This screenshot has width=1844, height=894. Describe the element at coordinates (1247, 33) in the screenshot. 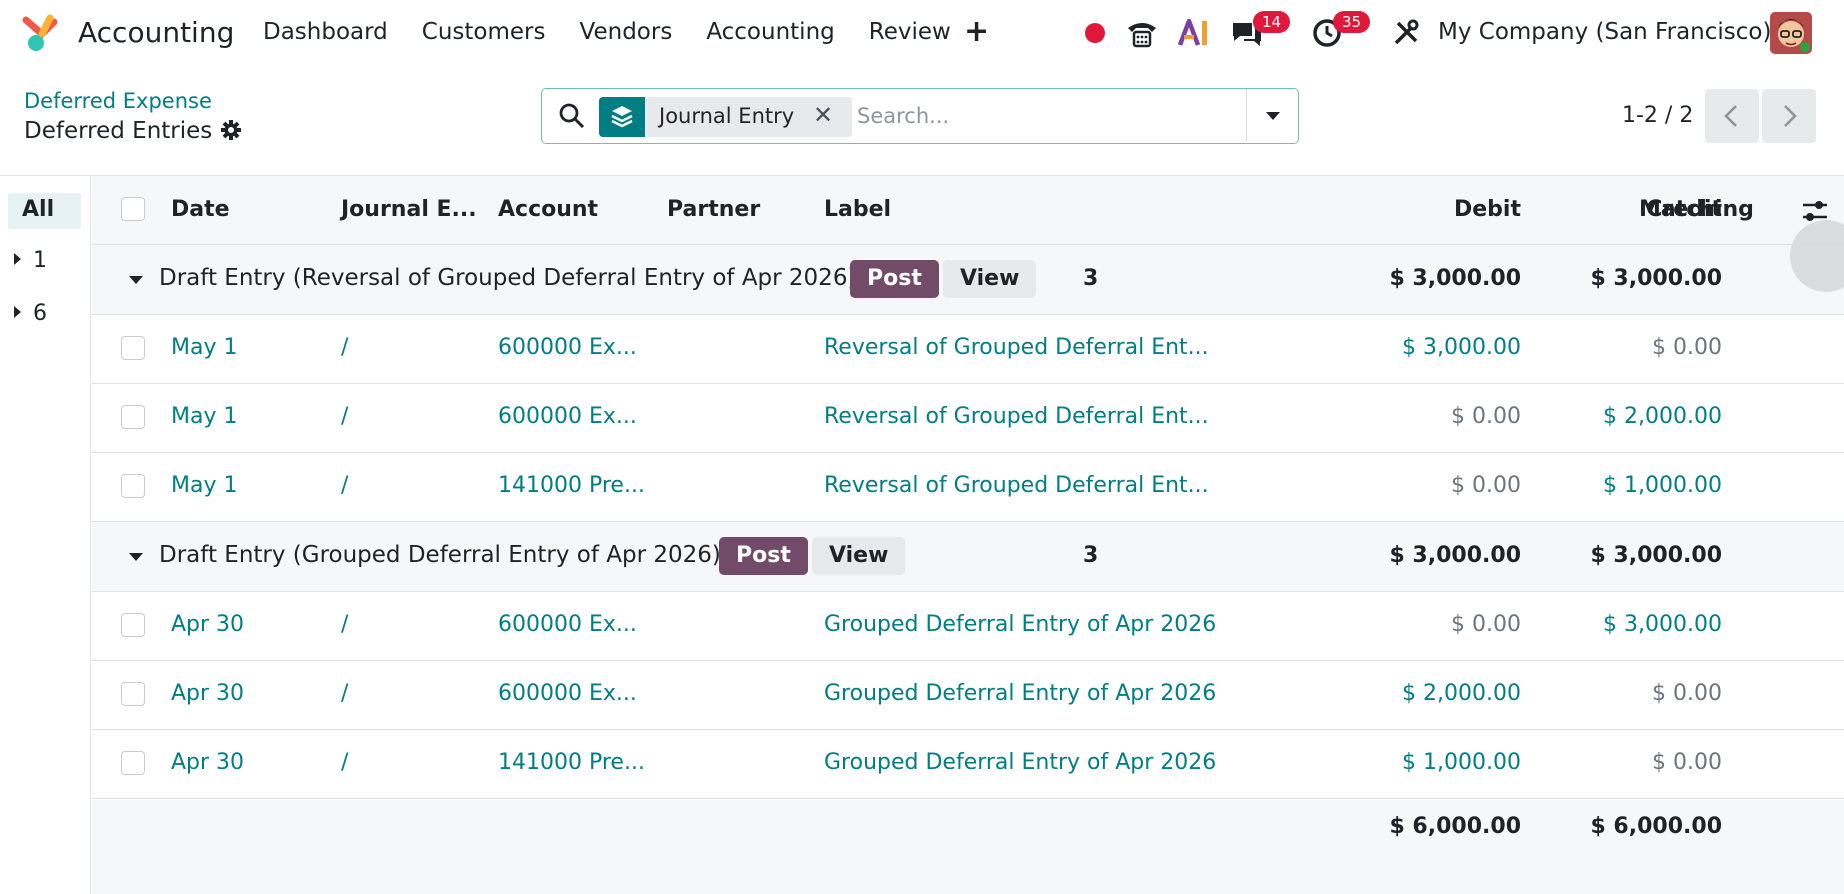

I see `chat-icon` at that location.